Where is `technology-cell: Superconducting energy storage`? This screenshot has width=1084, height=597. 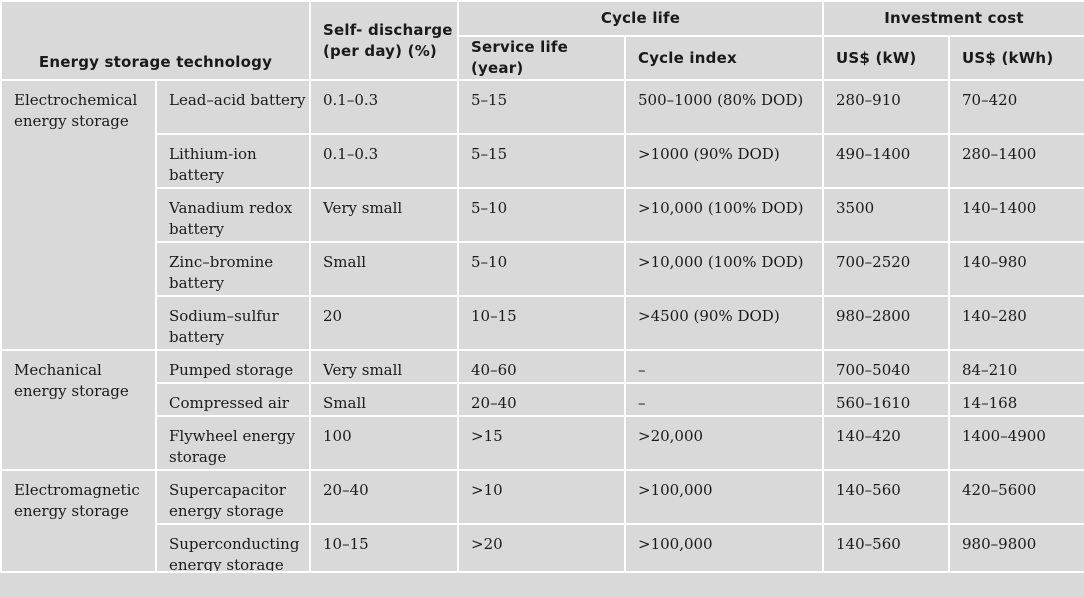
technology-cell: Superconducting energy storage is located at coordinates (233, 551).